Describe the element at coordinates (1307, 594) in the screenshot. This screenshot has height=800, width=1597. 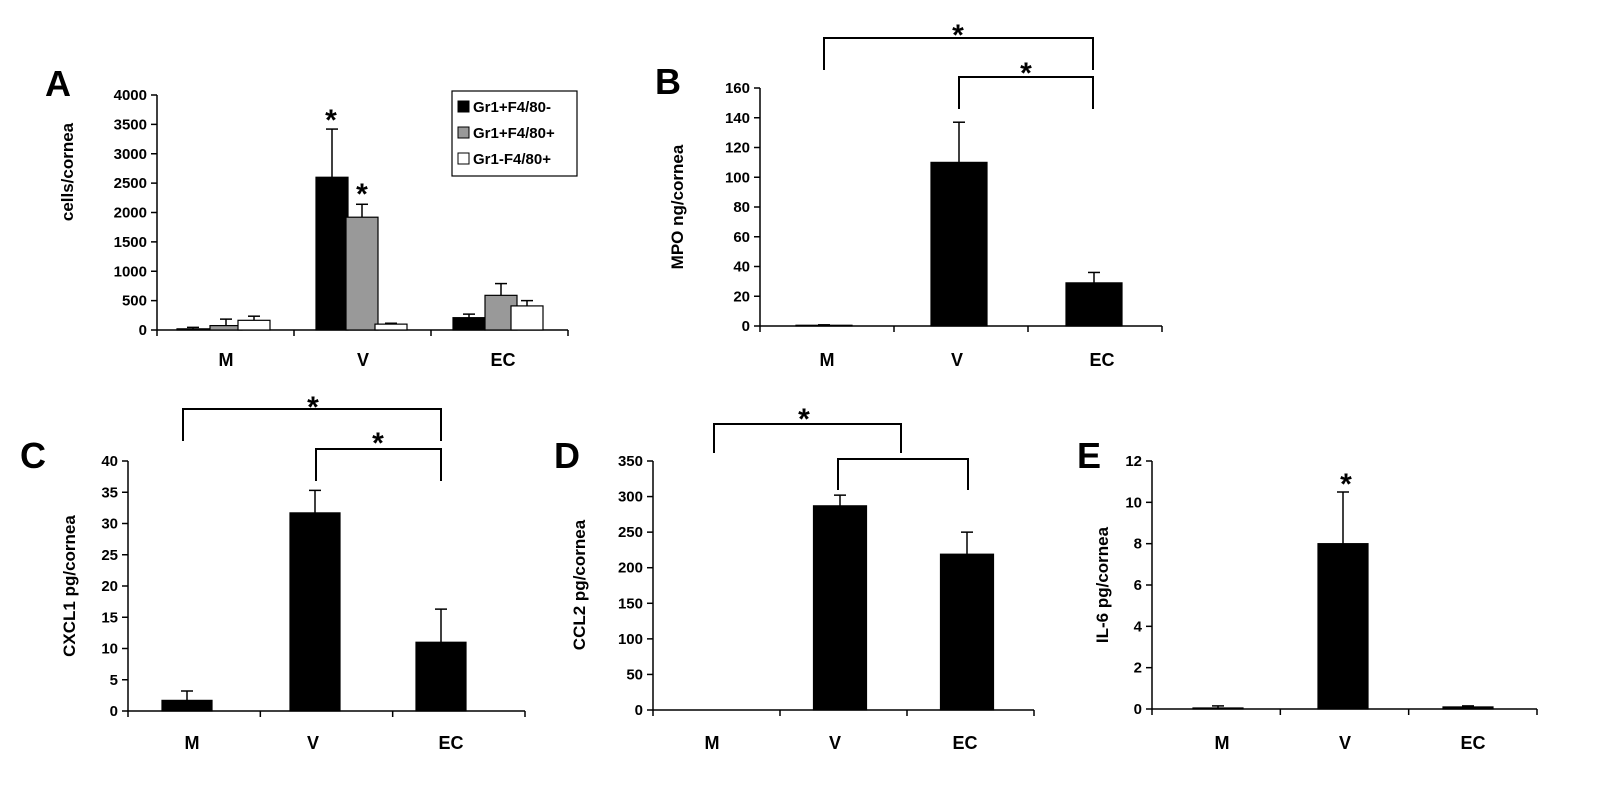
I see `panel-e: E IL-6 pg/cornea 0 2 4 6 8 10 12 M V EC *` at that location.